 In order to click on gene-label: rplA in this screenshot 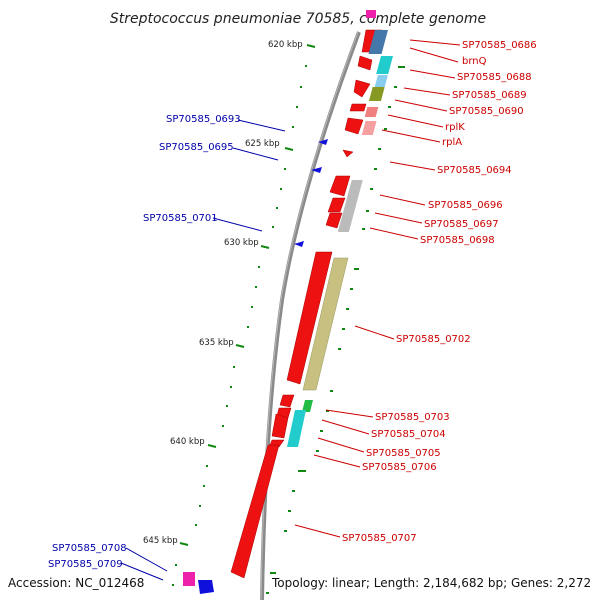, I will do `click(452, 142)`.